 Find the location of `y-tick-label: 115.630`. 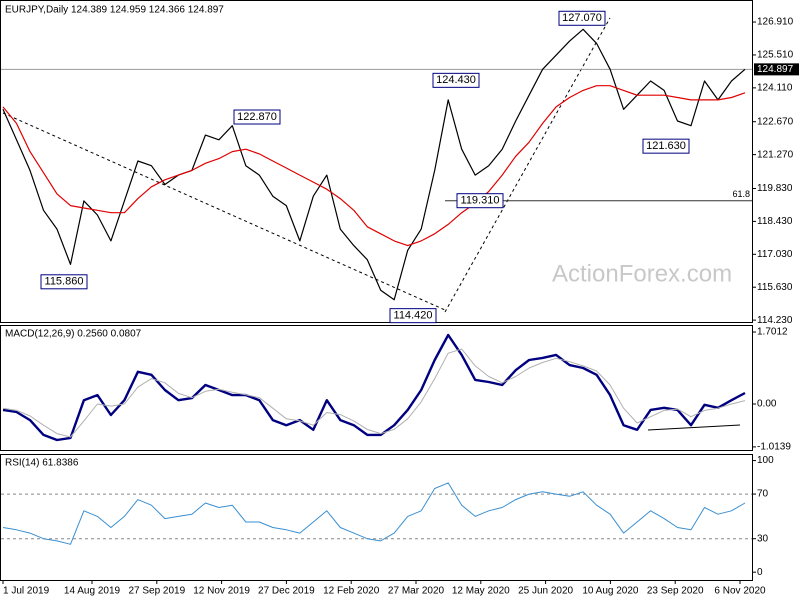

y-tick-label: 115.630 is located at coordinates (775, 287).